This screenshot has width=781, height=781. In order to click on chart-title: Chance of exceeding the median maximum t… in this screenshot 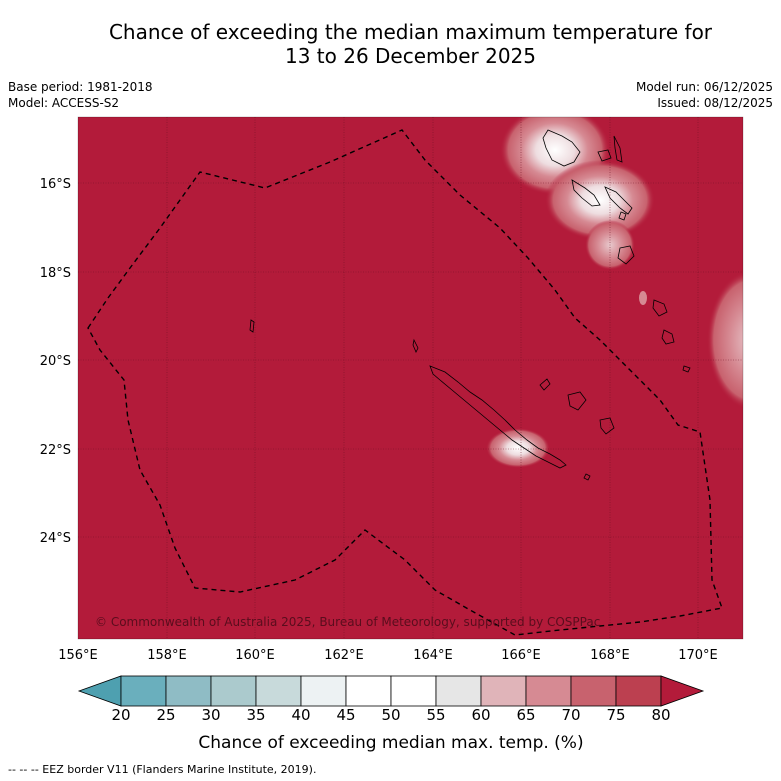, I will do `click(390, 44)`.